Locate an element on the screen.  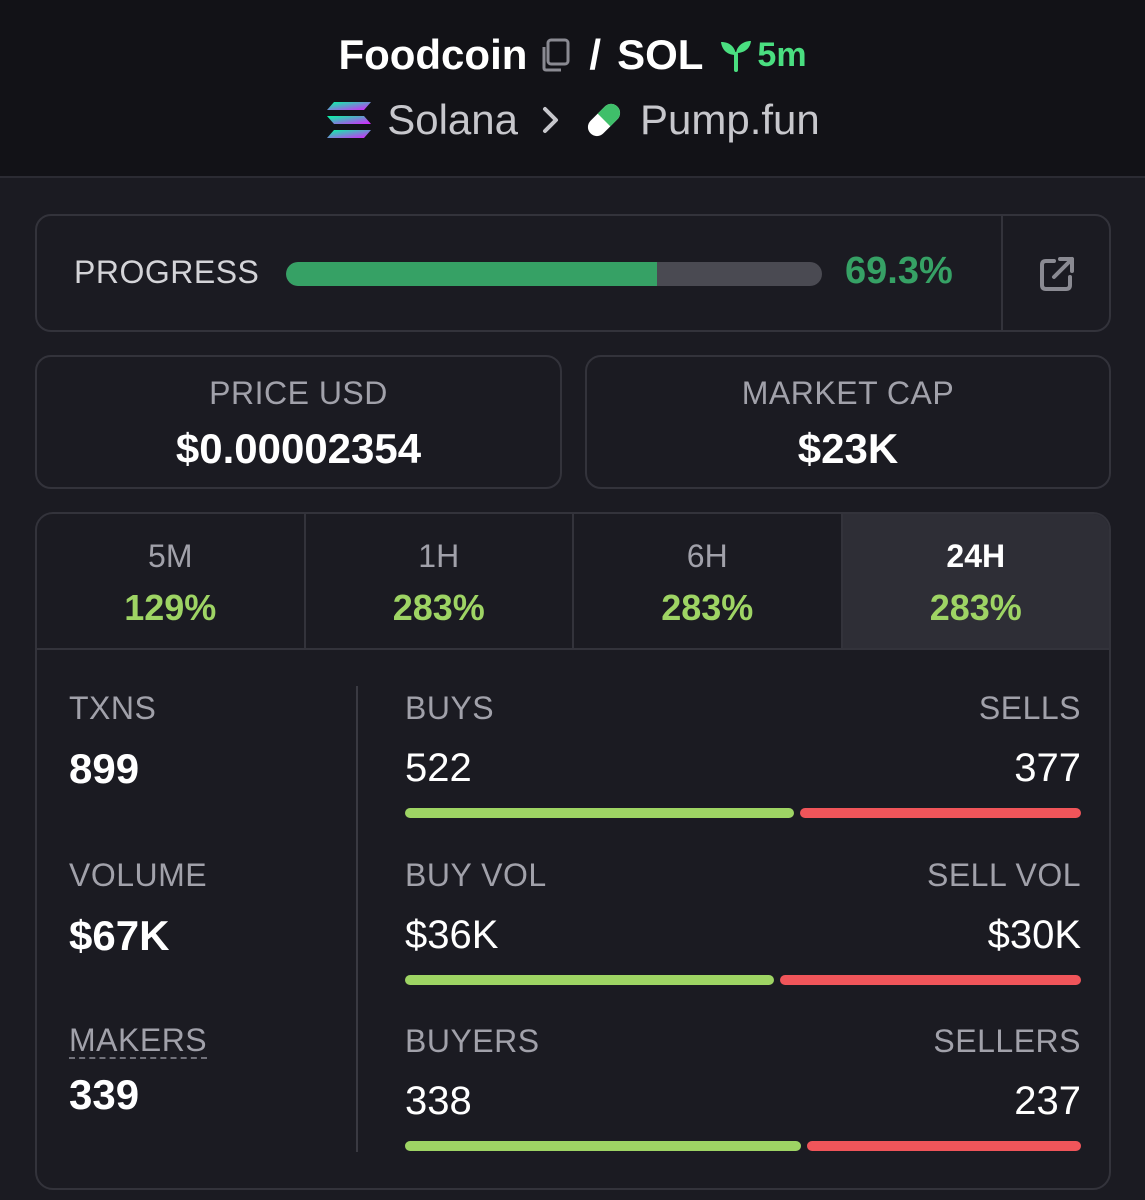
sellers-value: 237 is located at coordinates (1047, 1101).